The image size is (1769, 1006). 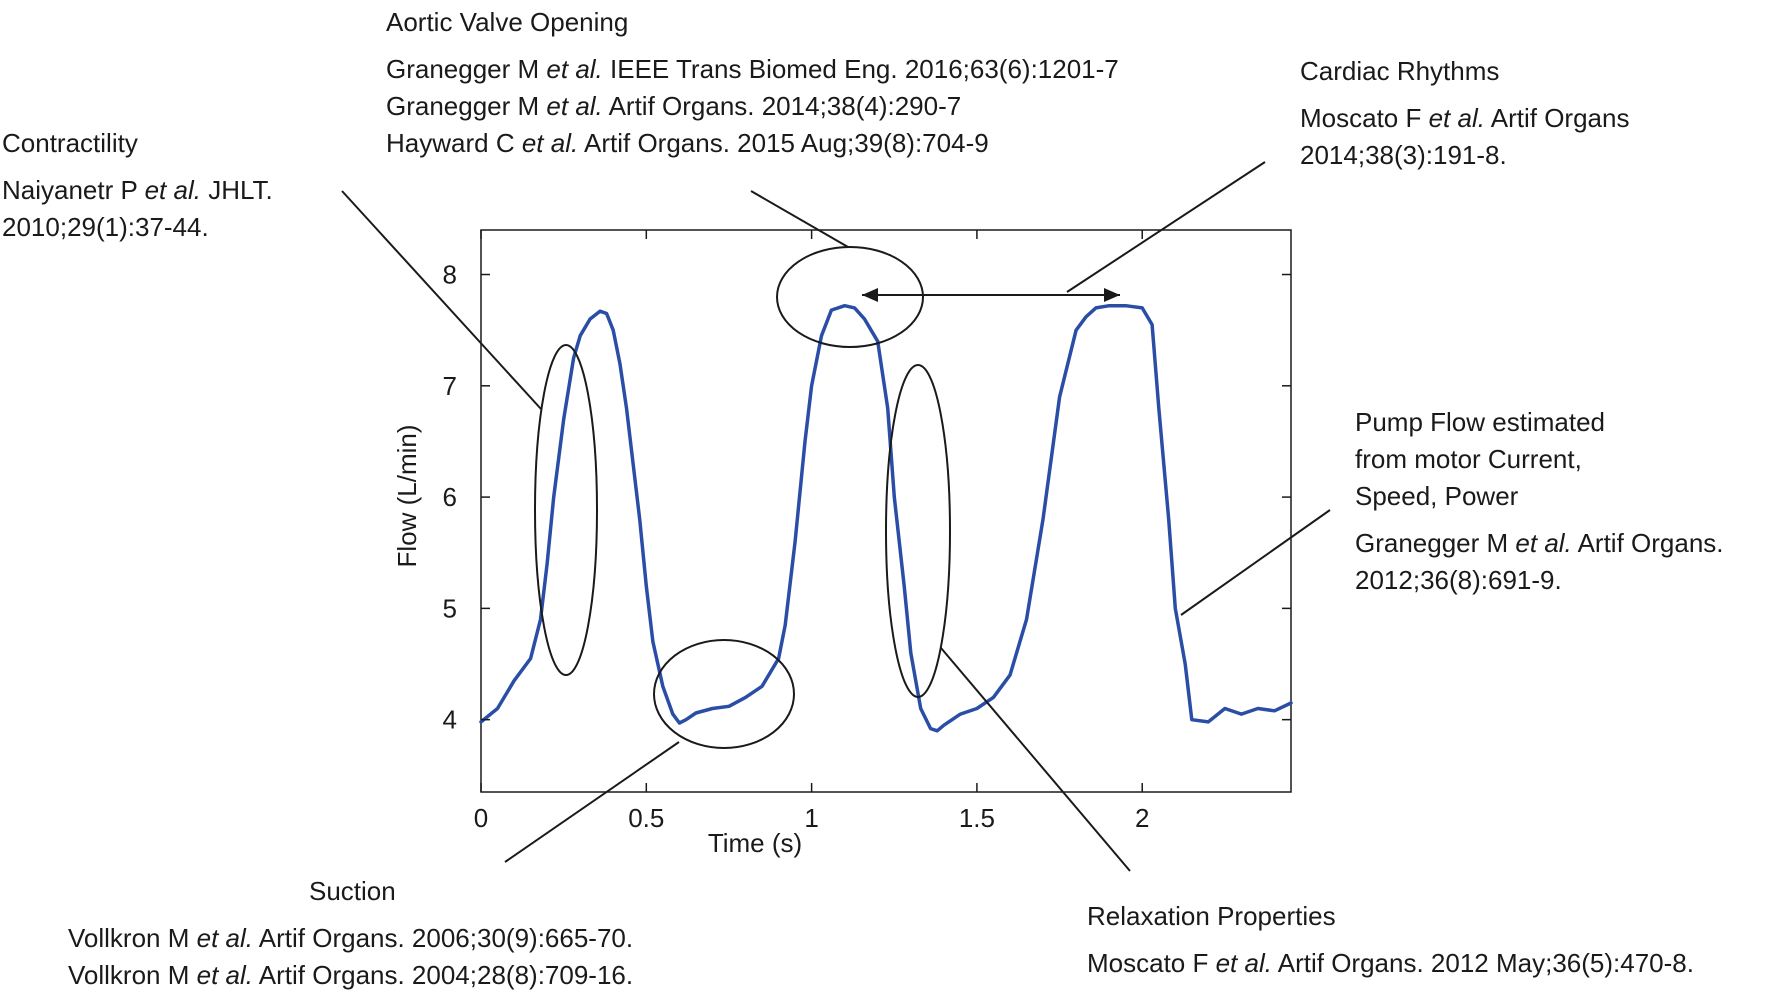 I want to click on reference-line: 2010;29(1):37-44., so click(x=105, y=227).